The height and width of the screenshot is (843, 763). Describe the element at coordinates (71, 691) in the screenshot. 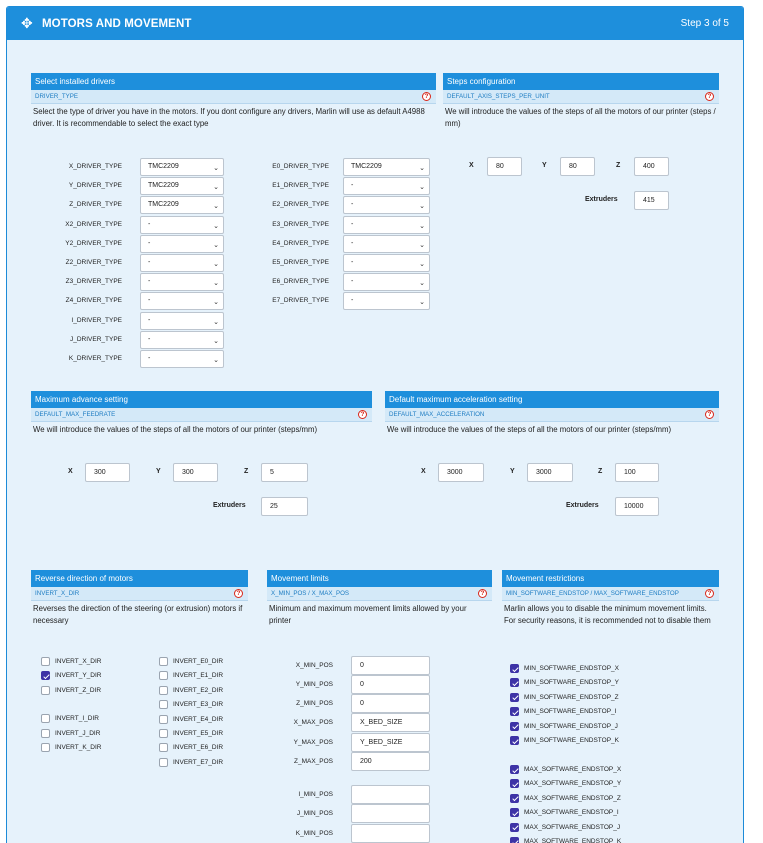

I see `invert-checkbox: INVERT_Z_DIR` at that location.